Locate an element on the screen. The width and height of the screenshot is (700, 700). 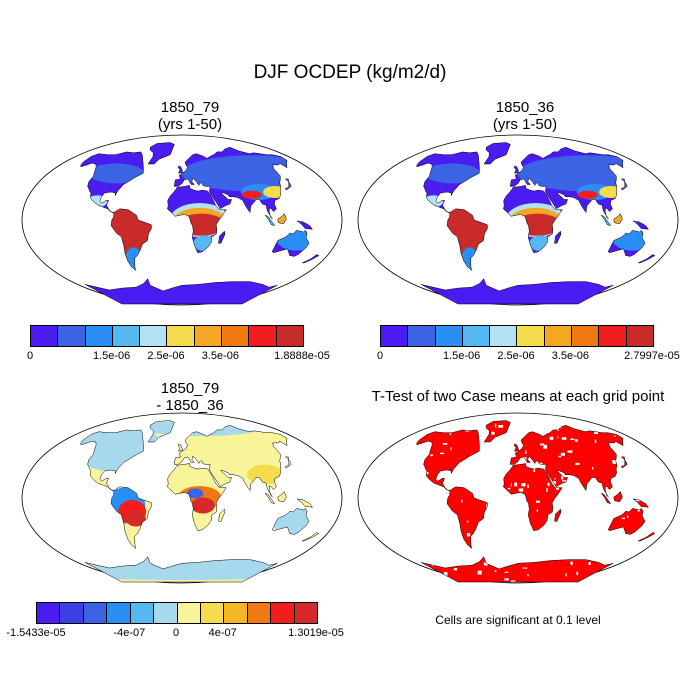
panel-2-colorbar is located at coordinates (517, 336).